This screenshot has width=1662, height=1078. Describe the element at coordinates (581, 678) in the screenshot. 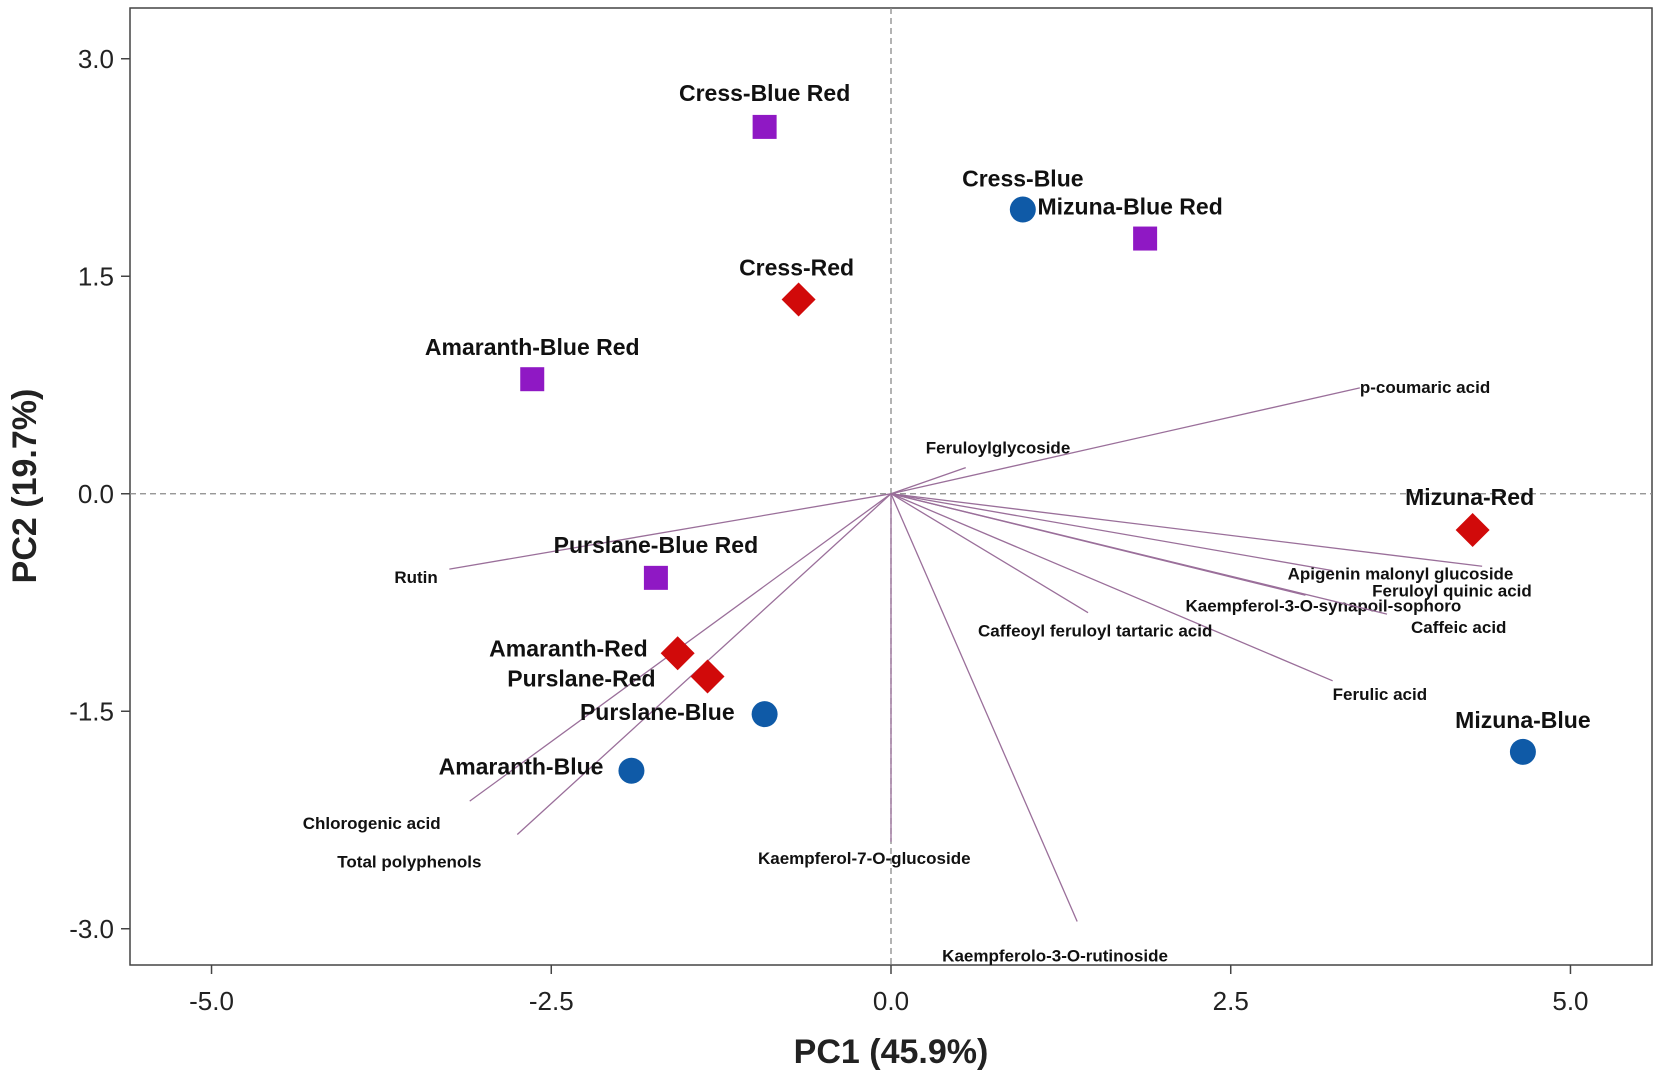

I see `score-label: Purslane-Red` at that location.